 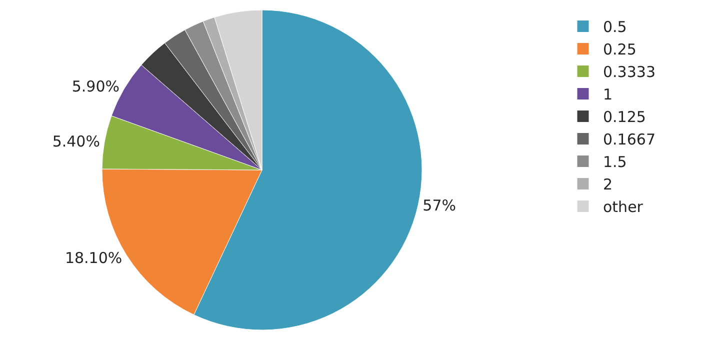 I want to click on legend-label: 0.5, so click(x=615, y=27).